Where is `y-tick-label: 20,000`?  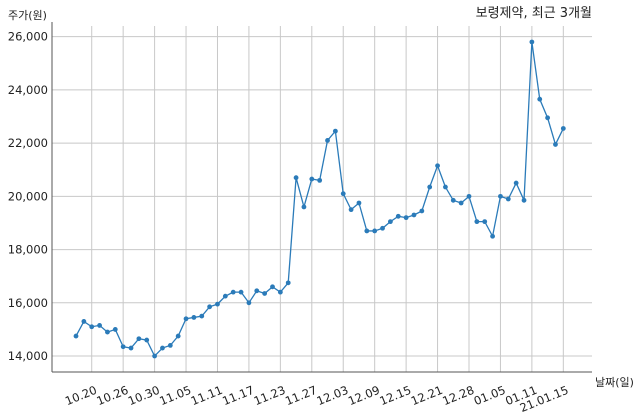 y-tick-label: 20,000 is located at coordinates (28, 196).